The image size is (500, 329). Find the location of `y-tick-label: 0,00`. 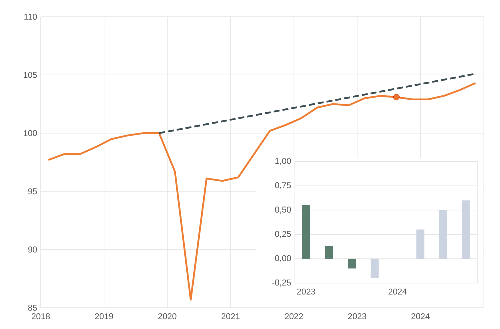

y-tick-label: 0,00 is located at coordinates (283, 258).